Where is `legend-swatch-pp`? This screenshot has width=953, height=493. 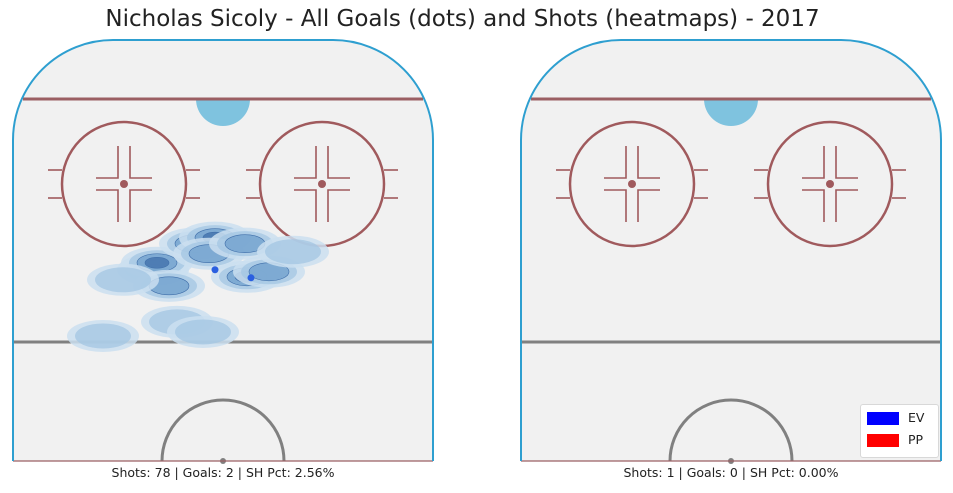 legend-swatch-pp is located at coordinates (883, 440).